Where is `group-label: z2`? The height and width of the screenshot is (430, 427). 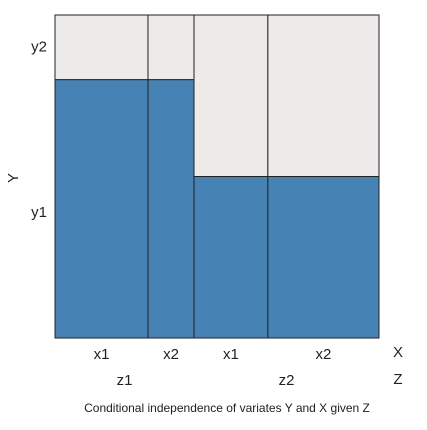 group-label: z2 is located at coordinates (287, 380).